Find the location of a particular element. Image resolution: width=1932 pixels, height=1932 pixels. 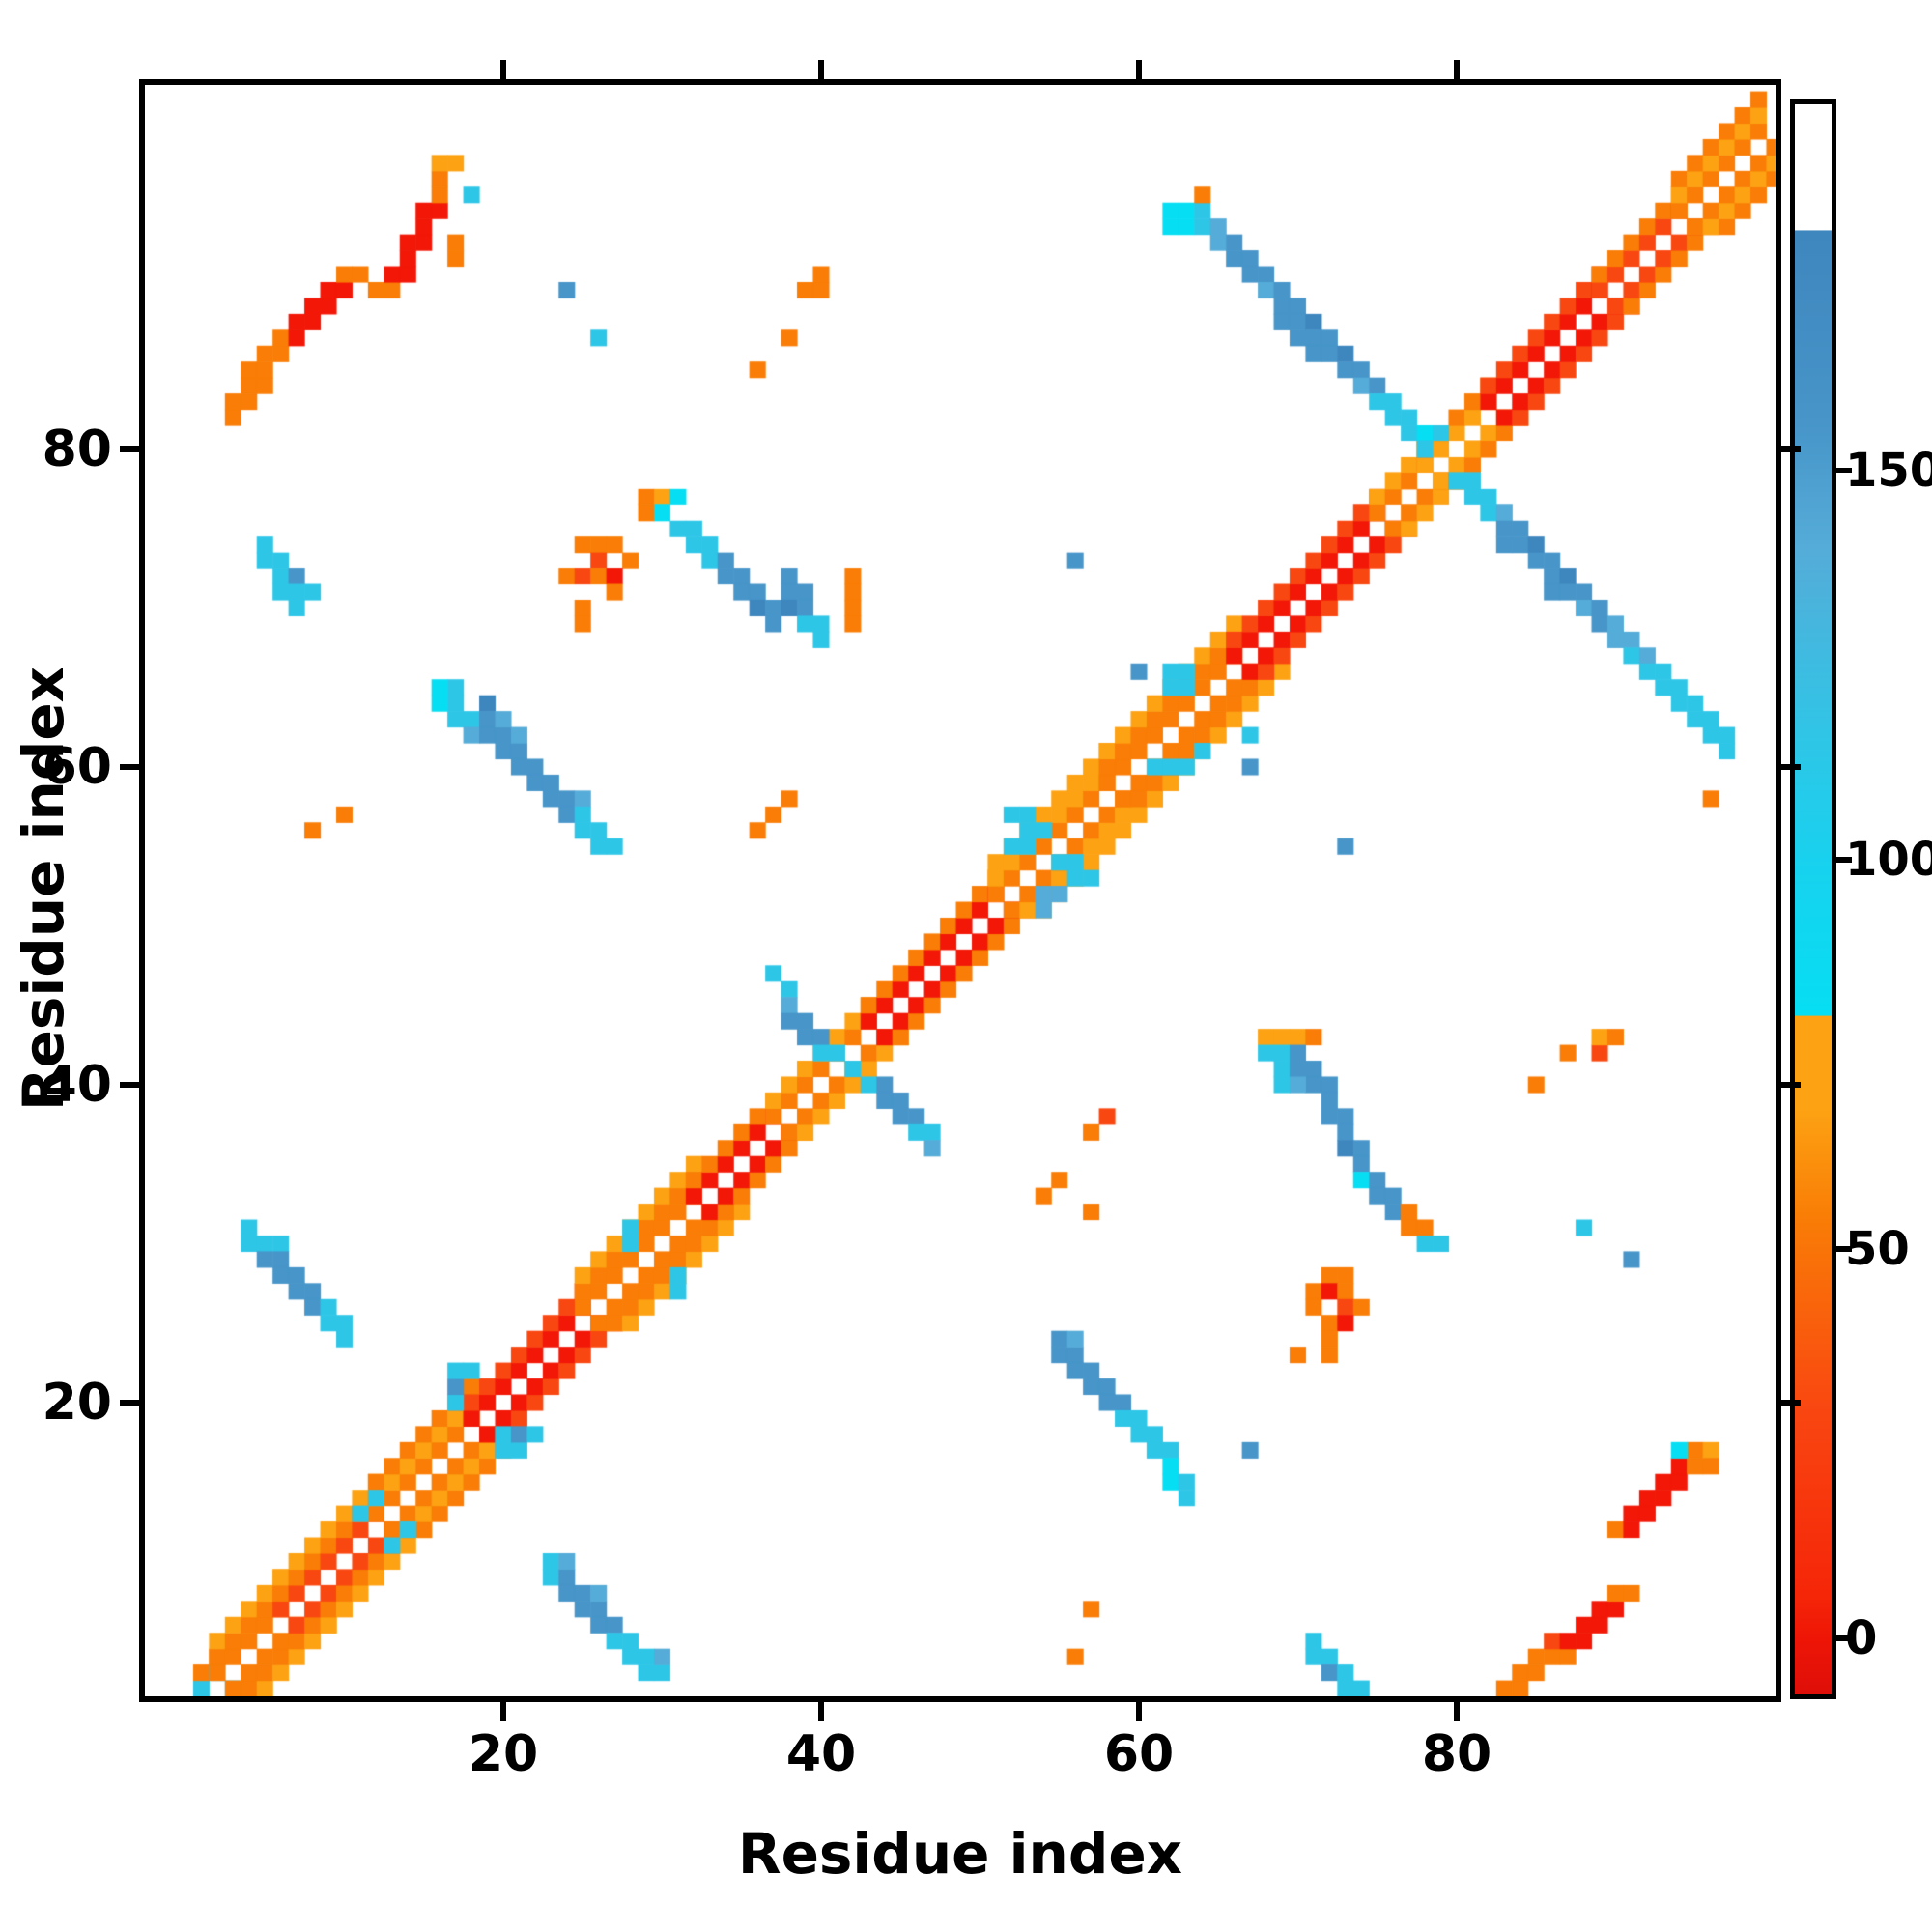

x-tick-label: 40 is located at coordinates (821, 1754).